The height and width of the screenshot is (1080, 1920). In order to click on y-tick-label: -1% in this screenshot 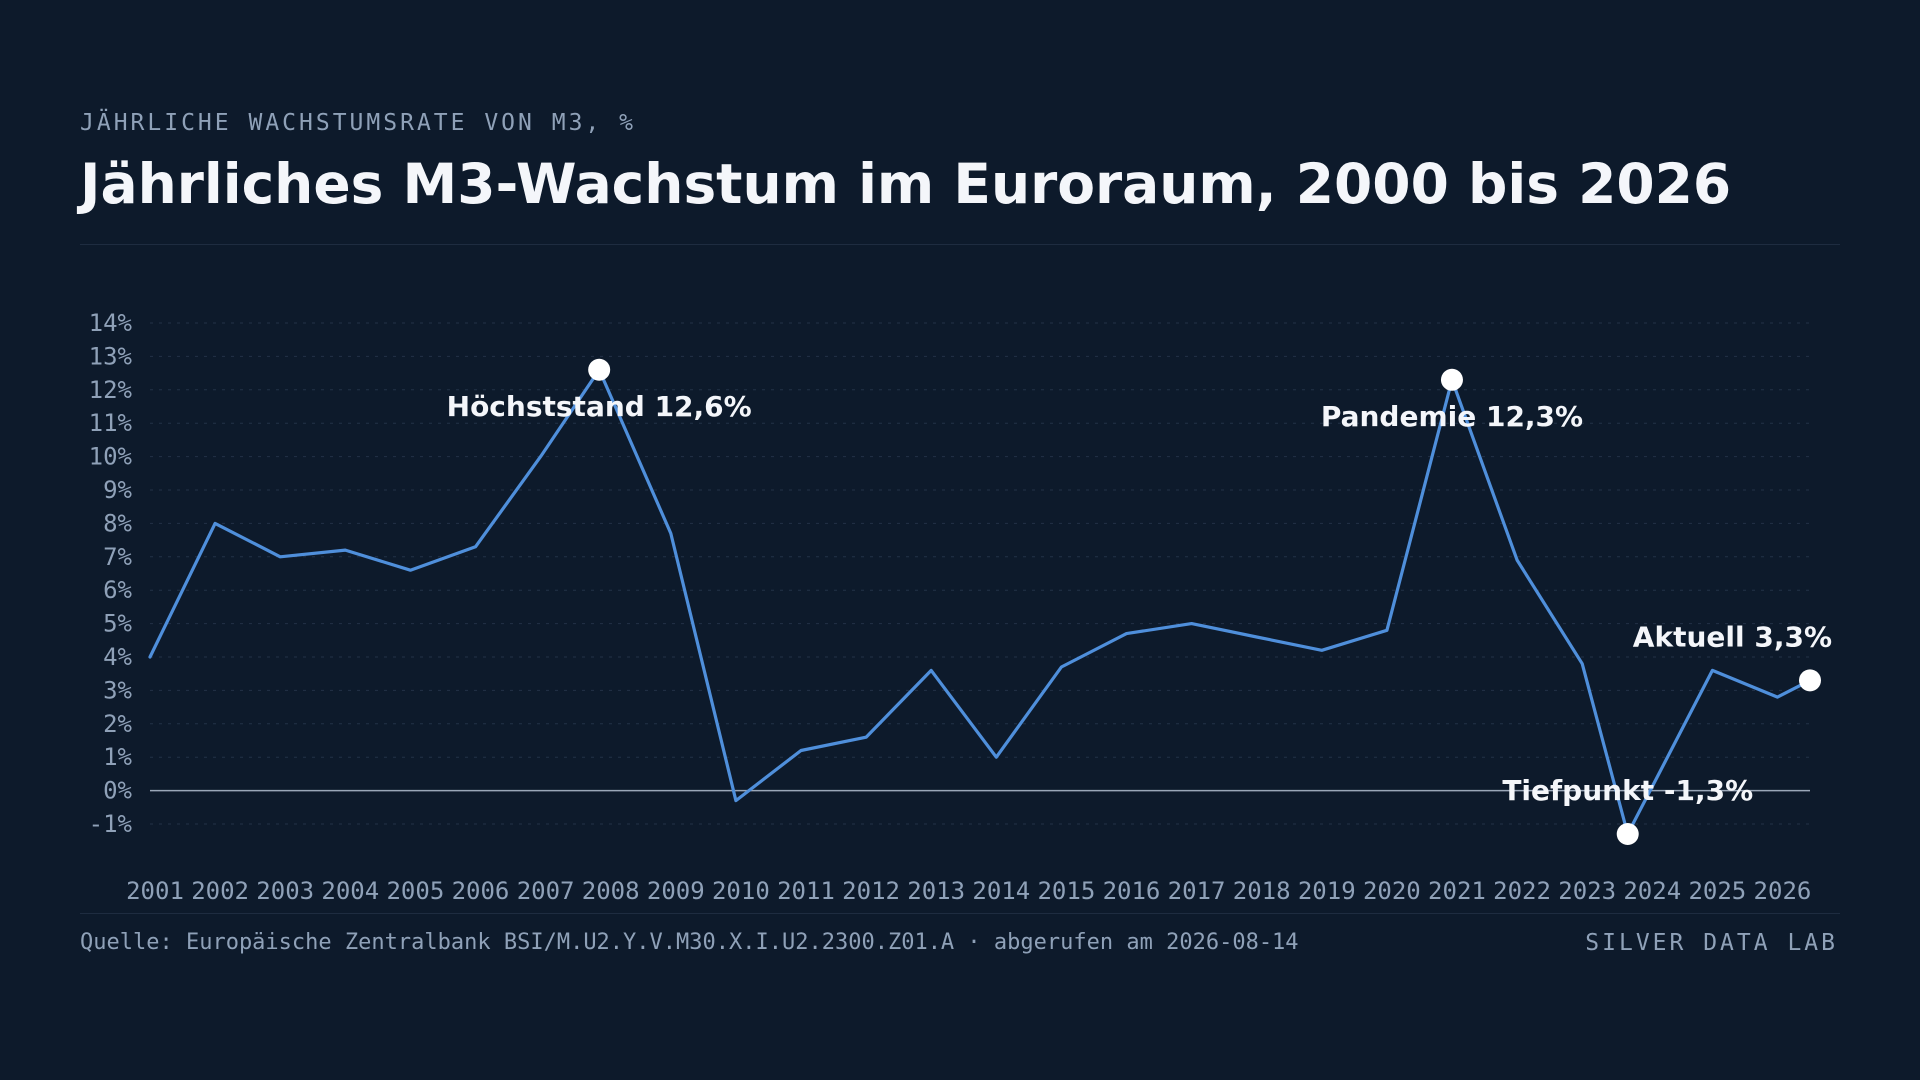, I will do `click(111, 824)`.